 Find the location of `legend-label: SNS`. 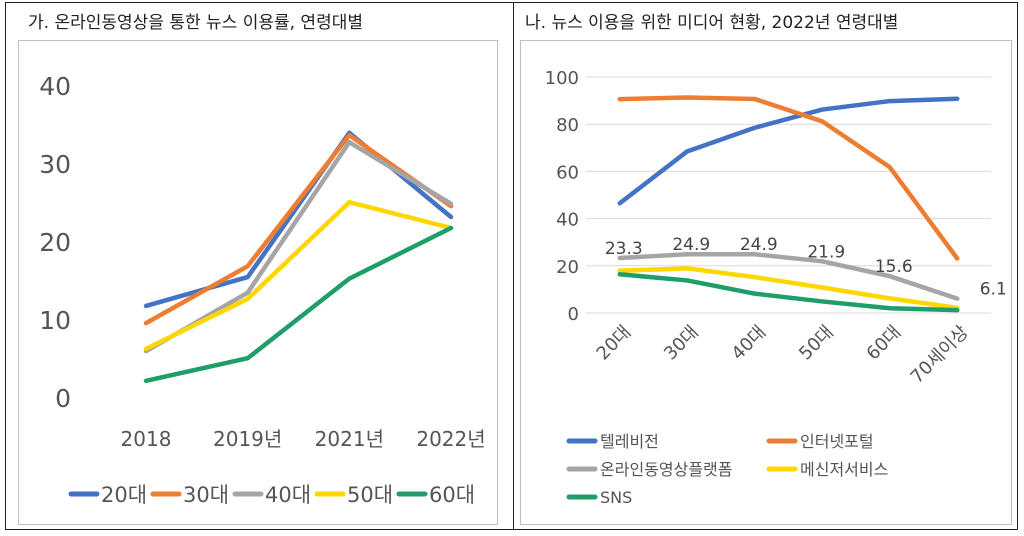

legend-label: SNS is located at coordinates (616, 497).